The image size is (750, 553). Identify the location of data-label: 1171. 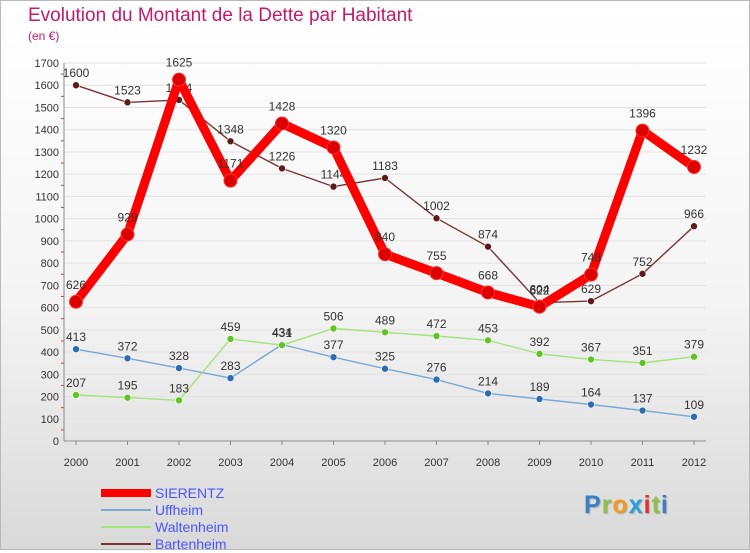
(231, 164).